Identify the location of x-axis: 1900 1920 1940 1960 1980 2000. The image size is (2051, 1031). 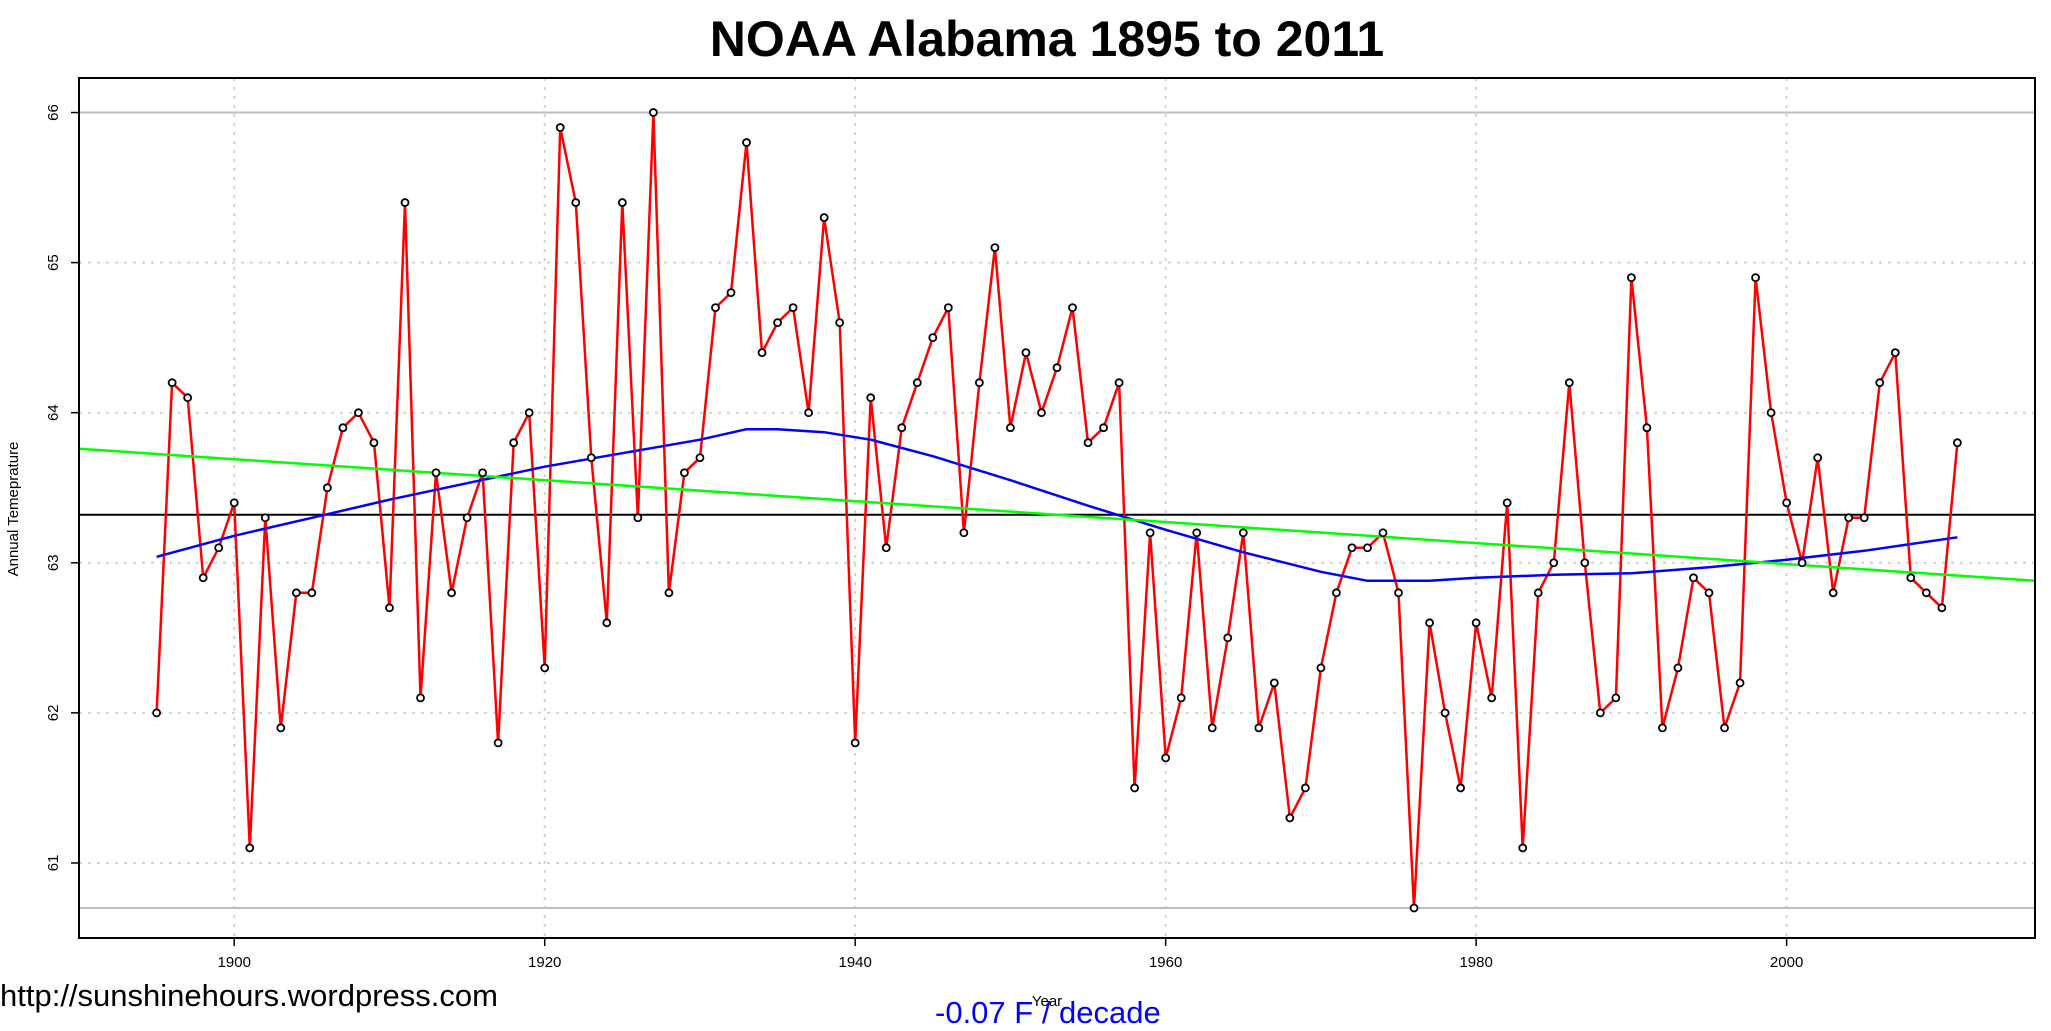
(1010, 954).